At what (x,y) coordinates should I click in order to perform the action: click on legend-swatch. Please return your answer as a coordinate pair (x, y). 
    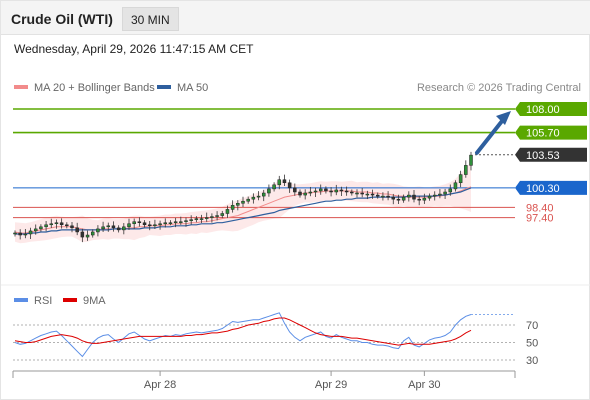
    Looking at the image, I should click on (164, 87).